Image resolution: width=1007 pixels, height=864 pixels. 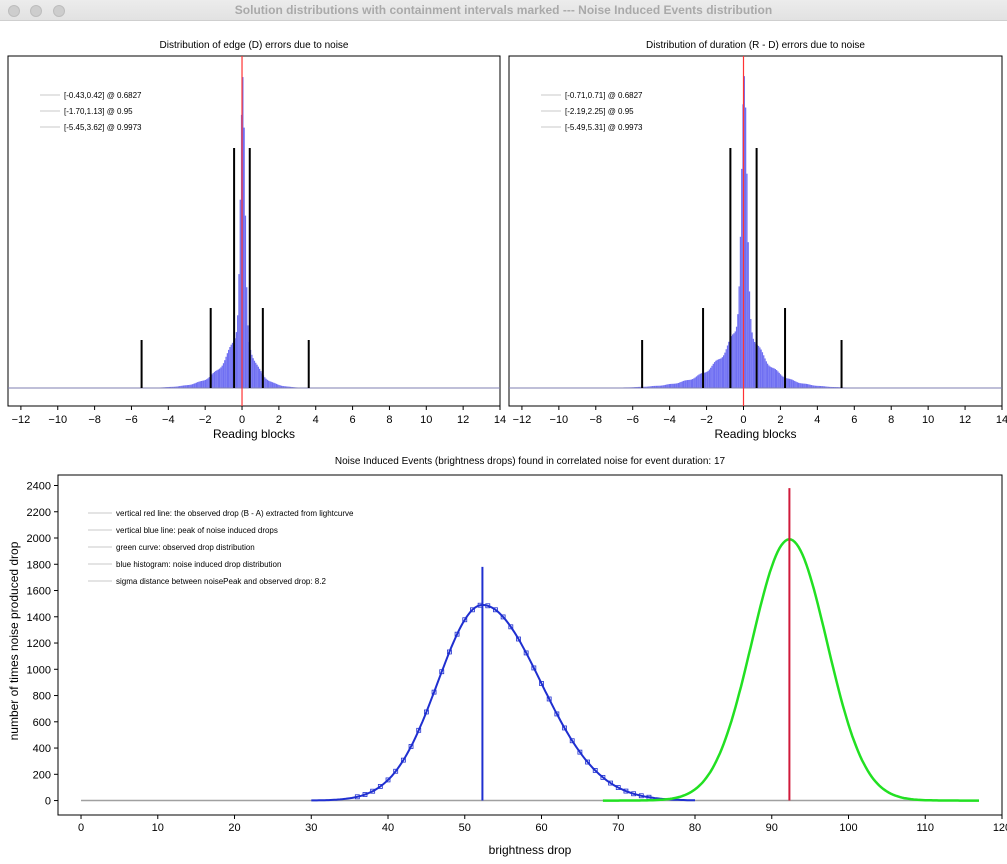 What do you see at coordinates (1000, 828) in the screenshot?
I see `x-tick-label: 120` at bounding box center [1000, 828].